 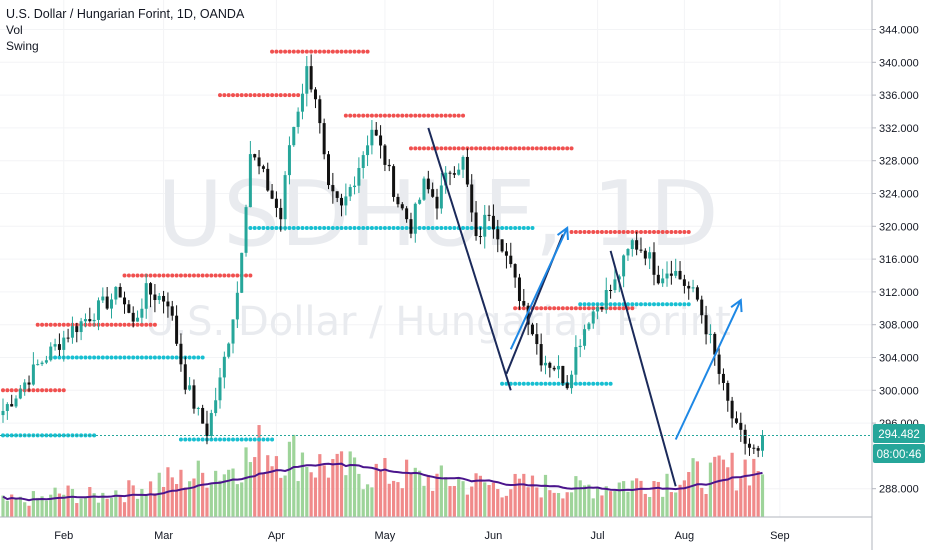 What do you see at coordinates (437, 214) in the screenshot?
I see `watermark-ticker: USDHUF, 1D` at bounding box center [437, 214].